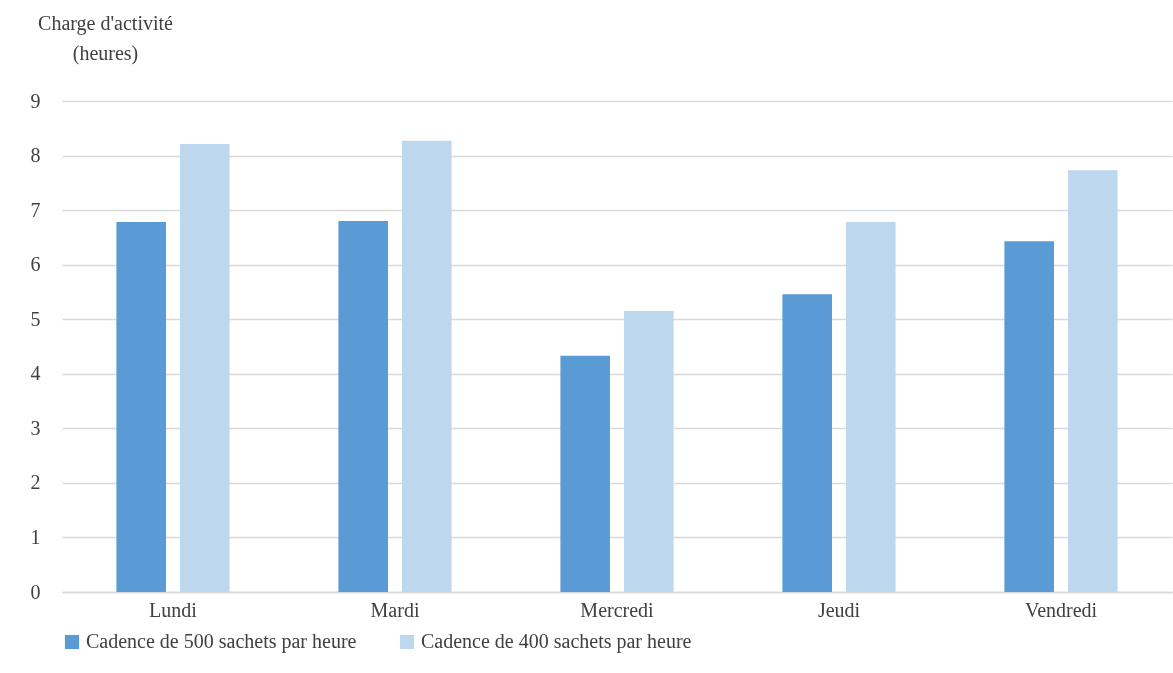 Image resolution: width=1173 pixels, height=673 pixels. Describe the element at coordinates (35, 264) in the screenshot. I see `y-tick-label: 6` at that location.